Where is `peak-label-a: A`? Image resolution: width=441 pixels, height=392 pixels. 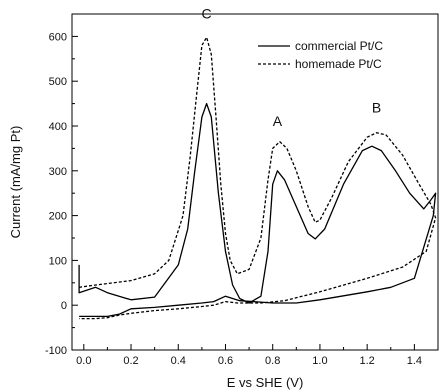 peak-label-a: A is located at coordinates (278, 121).